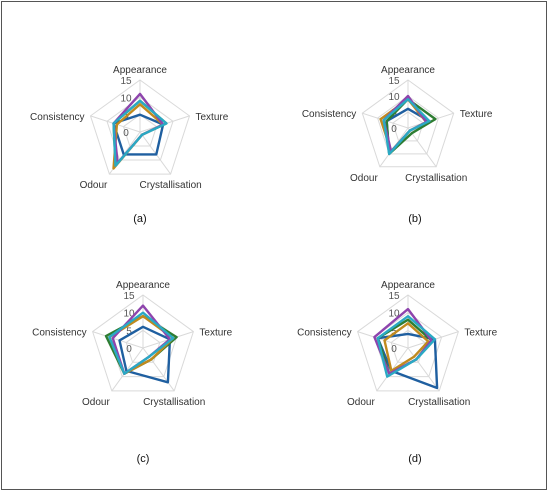  What do you see at coordinates (414, 219) in the screenshot?
I see `panel-caption: (b)` at bounding box center [414, 219].